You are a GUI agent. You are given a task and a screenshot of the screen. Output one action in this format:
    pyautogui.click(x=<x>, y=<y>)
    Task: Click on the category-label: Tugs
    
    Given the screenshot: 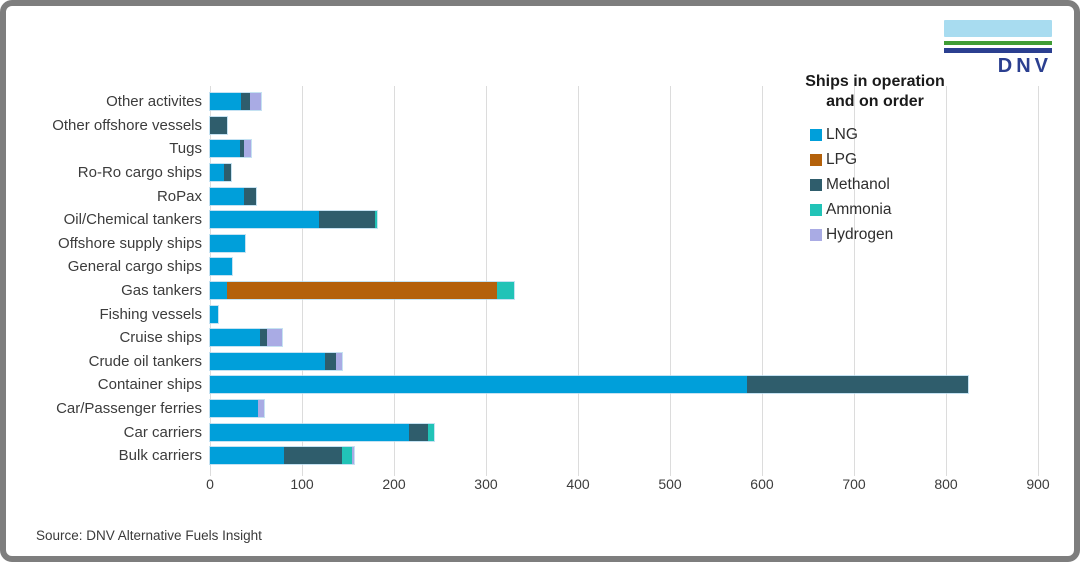 What is the action you would take?
    pyautogui.click(x=185, y=149)
    